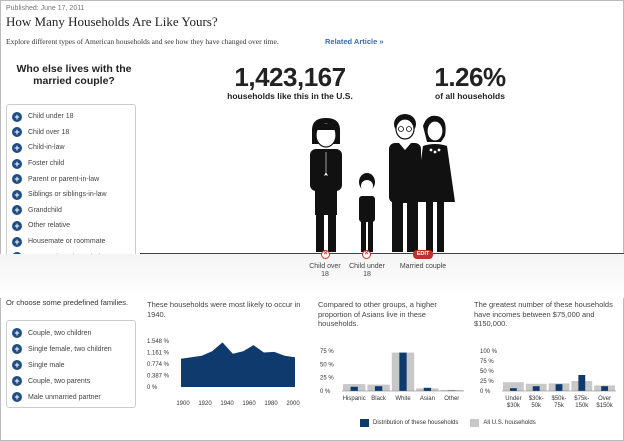 The image size is (624, 441). I want to click on y-tick-label: 1.161 %, so click(158, 354).